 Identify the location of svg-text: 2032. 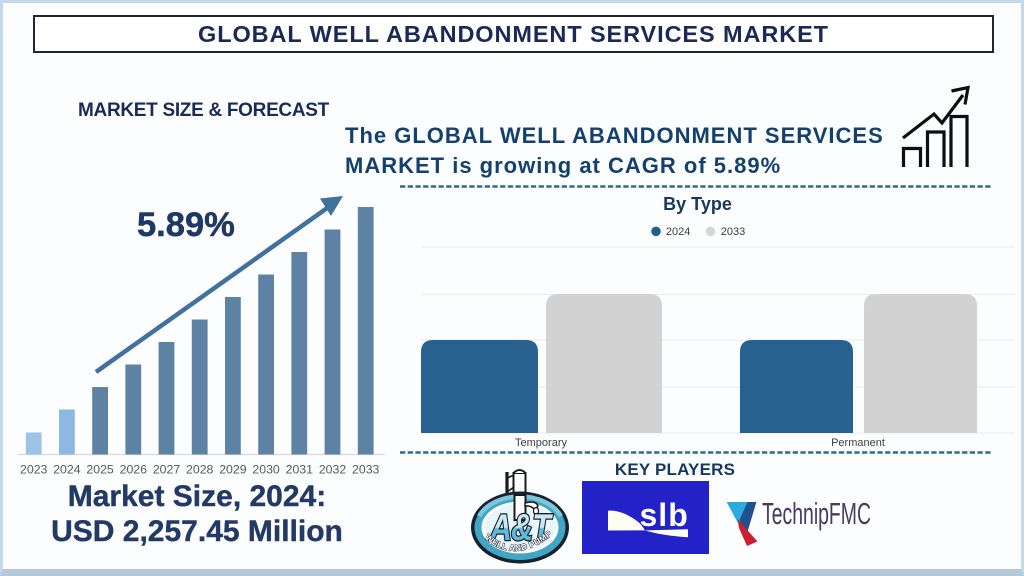
(333, 470).